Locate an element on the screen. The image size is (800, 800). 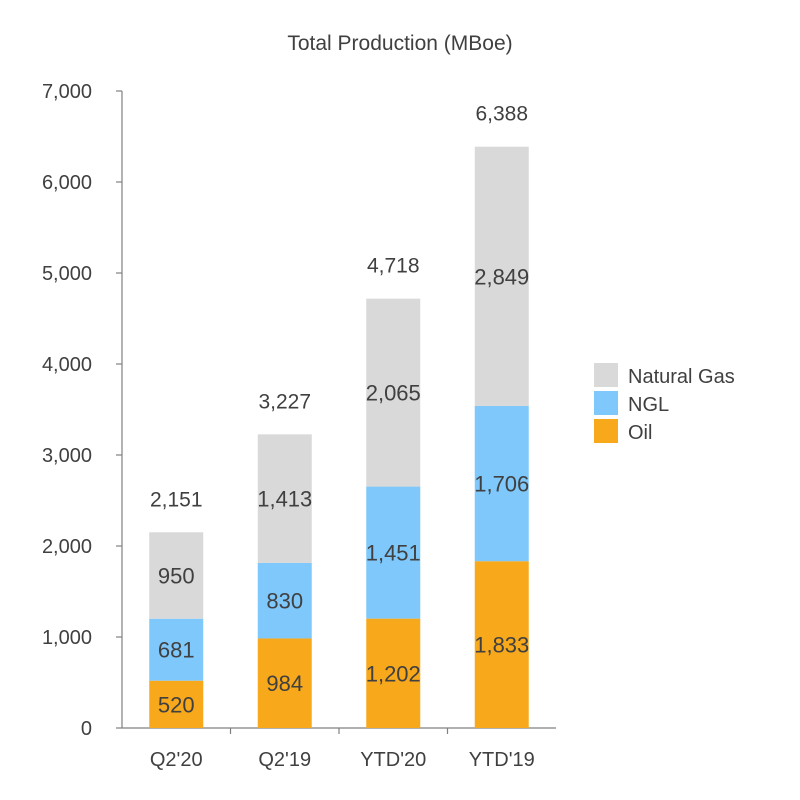
bar-value-label: 1,833 is located at coordinates (501, 645).